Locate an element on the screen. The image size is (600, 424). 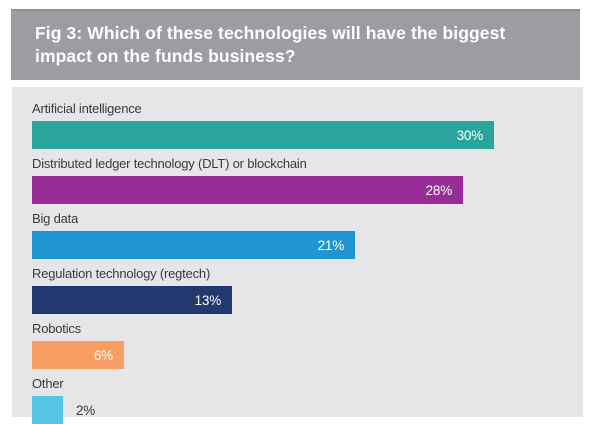
value-label: 6% is located at coordinates (103, 355).